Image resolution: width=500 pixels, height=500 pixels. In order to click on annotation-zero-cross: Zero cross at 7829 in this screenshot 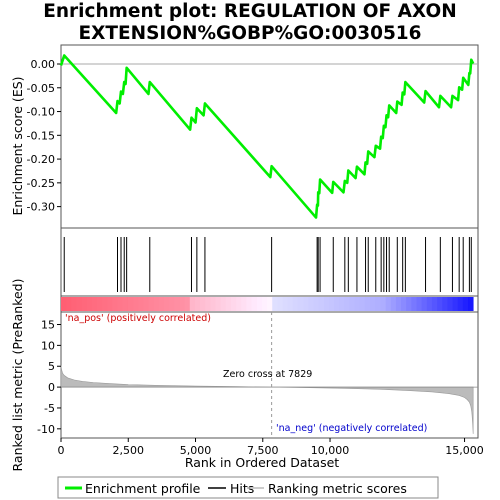, I will do `click(267, 374)`.